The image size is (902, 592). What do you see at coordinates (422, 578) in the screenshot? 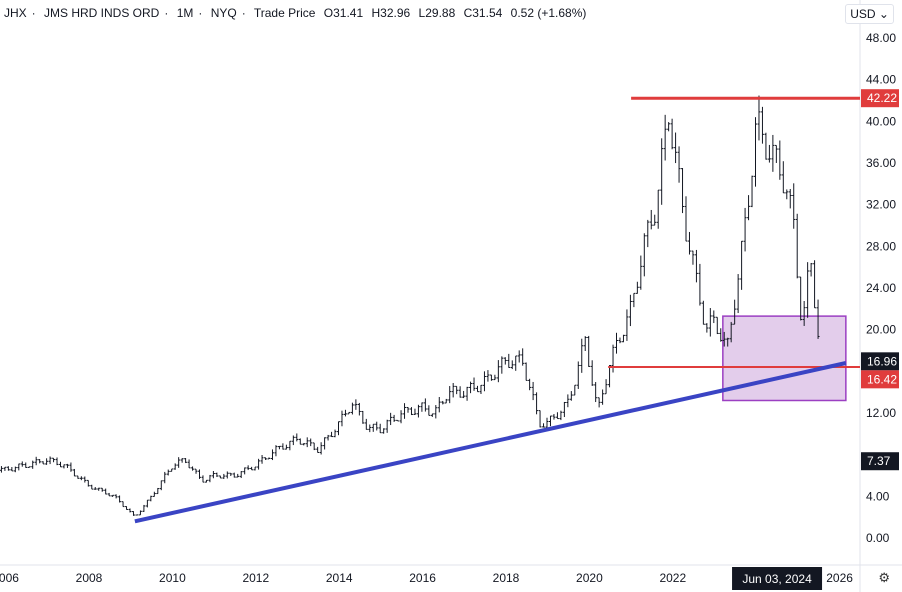
I see `x-tick-label: 2016` at bounding box center [422, 578].